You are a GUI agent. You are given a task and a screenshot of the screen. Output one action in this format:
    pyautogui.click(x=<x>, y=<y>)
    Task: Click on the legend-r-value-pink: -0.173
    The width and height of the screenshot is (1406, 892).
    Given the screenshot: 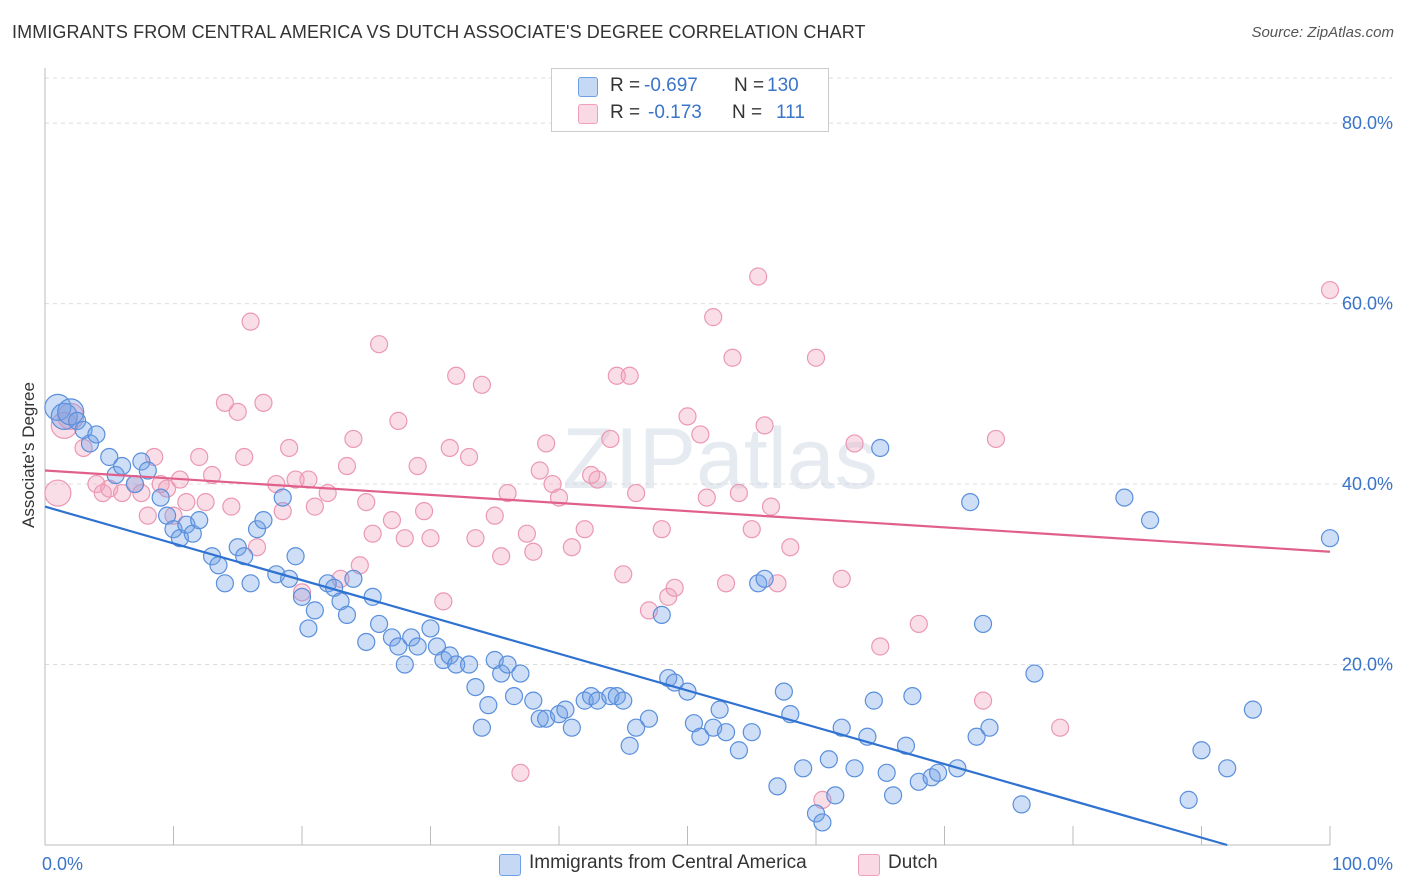 What is the action you would take?
    pyautogui.click(x=675, y=112)
    